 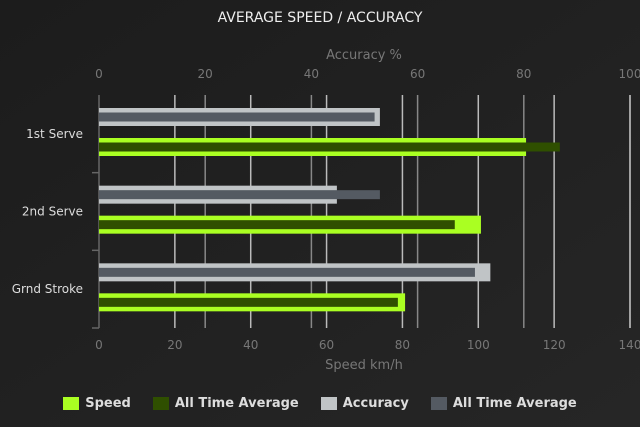 I want to click on tick-label: 140, so click(x=629, y=345).